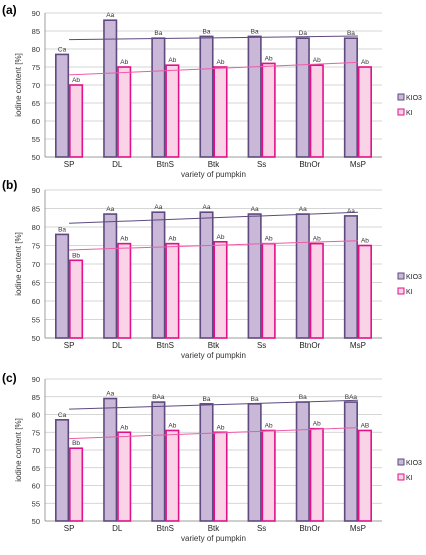  What do you see at coordinates (213, 38) in the screenshot?
I see `trend-line-kio3` at bounding box center [213, 38].